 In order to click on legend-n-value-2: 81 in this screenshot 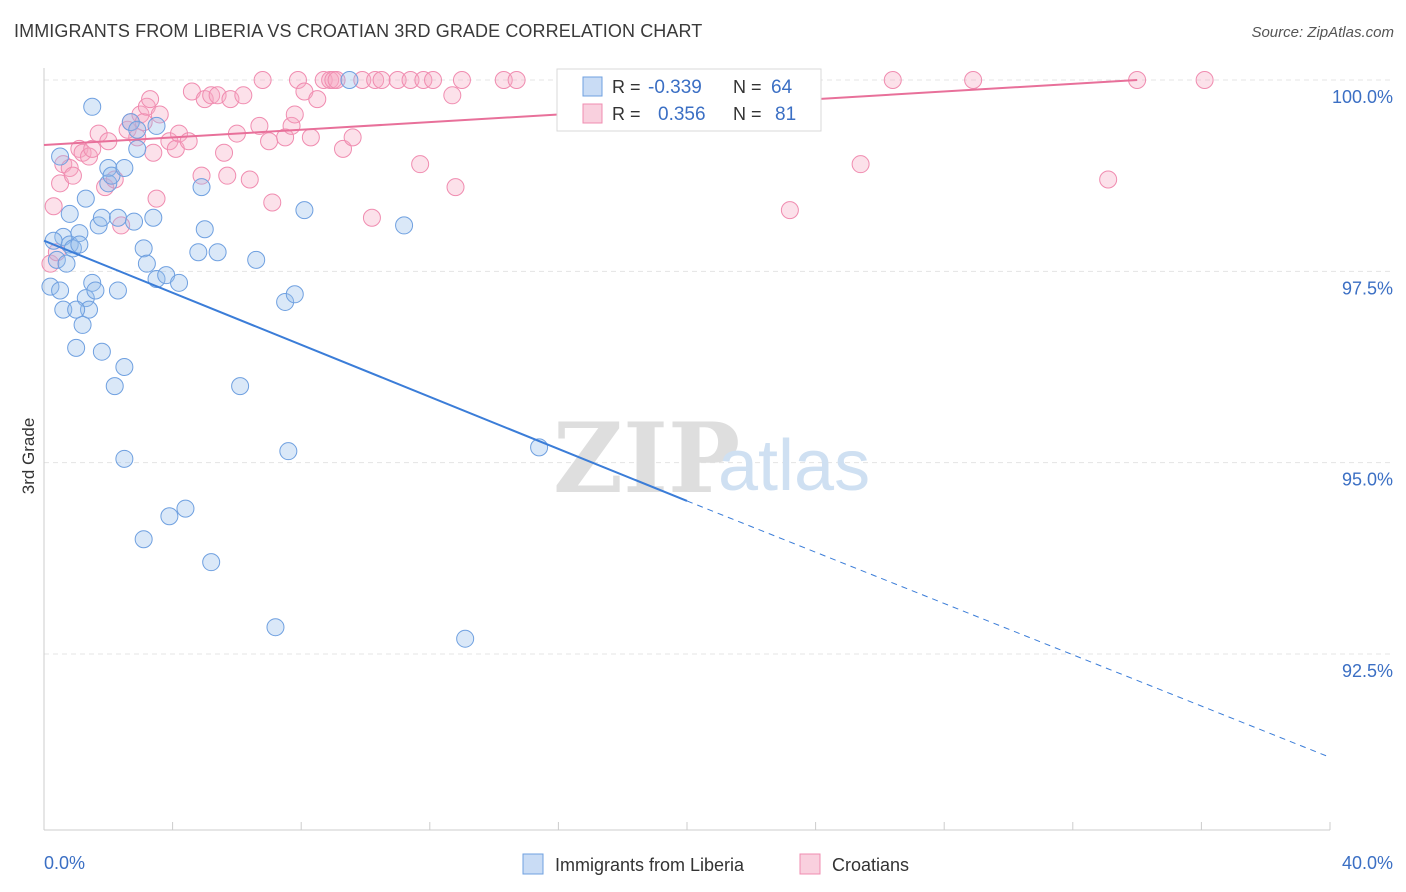, I will do `click(785, 114)`.